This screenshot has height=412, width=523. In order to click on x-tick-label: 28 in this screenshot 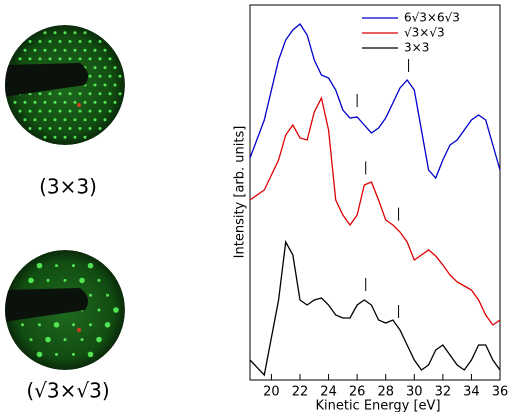, I will do `click(385, 392)`.